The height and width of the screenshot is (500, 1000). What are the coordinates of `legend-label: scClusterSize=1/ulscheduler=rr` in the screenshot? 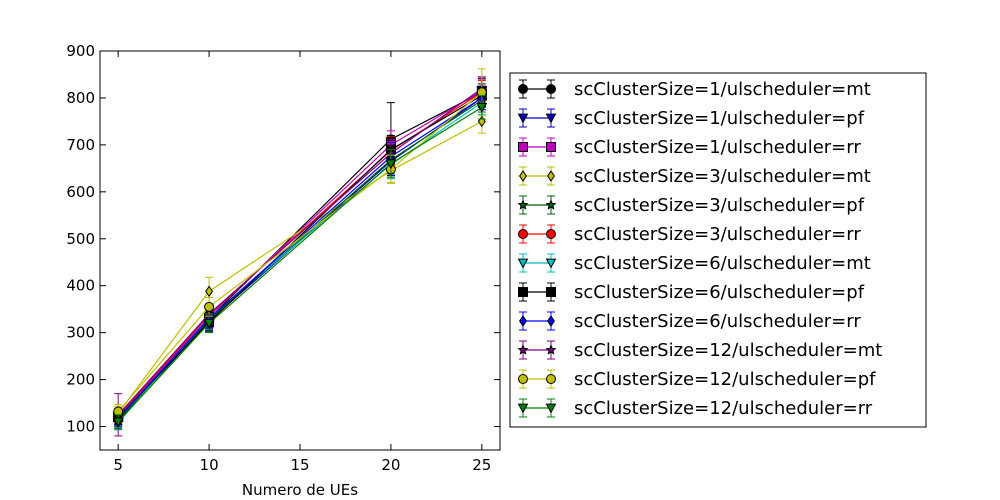 It's located at (717, 147).